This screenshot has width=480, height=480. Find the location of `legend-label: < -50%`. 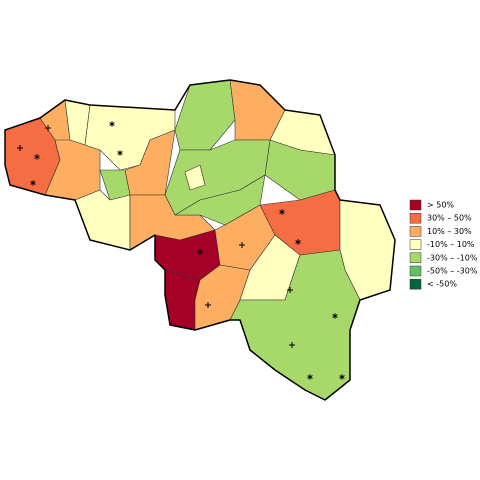

legend-label: < -50% is located at coordinates (442, 284).